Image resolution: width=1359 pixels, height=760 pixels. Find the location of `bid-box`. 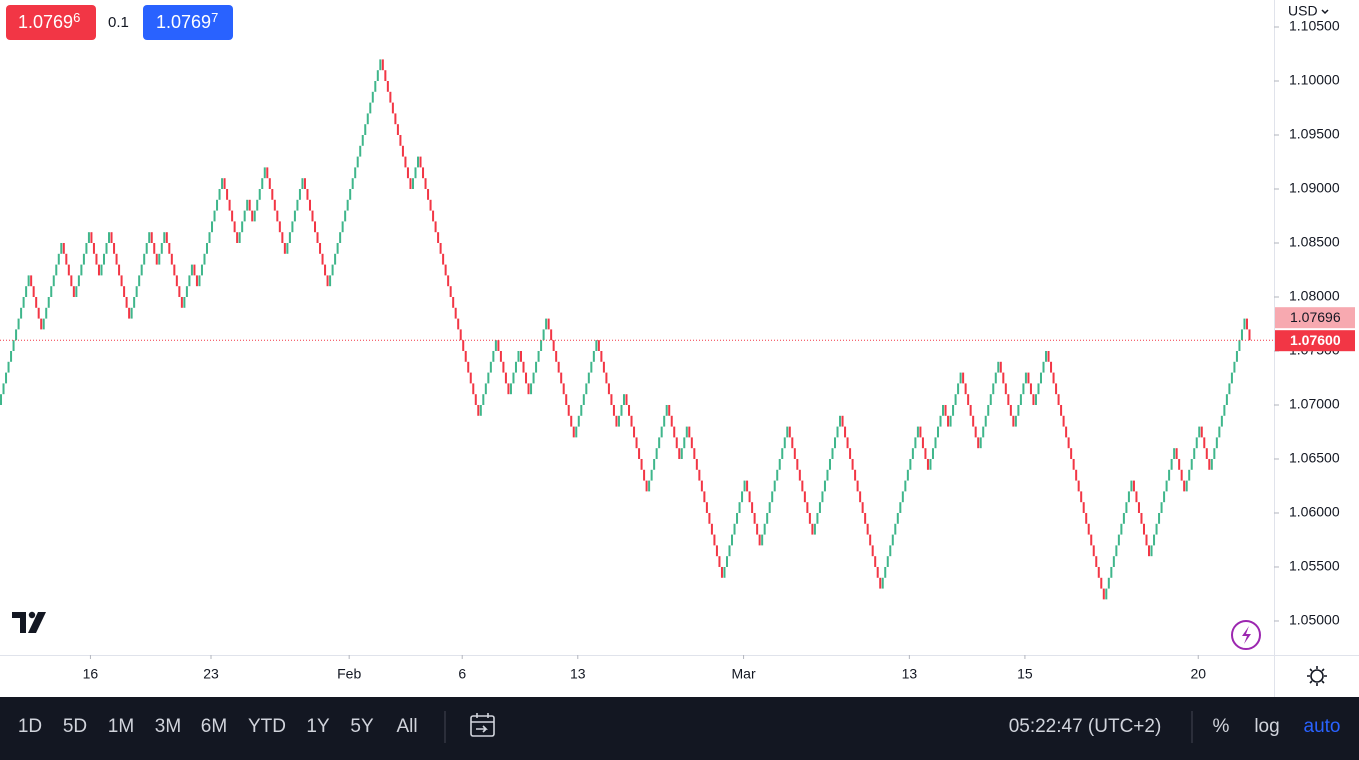

bid-box is located at coordinates (51, 22).